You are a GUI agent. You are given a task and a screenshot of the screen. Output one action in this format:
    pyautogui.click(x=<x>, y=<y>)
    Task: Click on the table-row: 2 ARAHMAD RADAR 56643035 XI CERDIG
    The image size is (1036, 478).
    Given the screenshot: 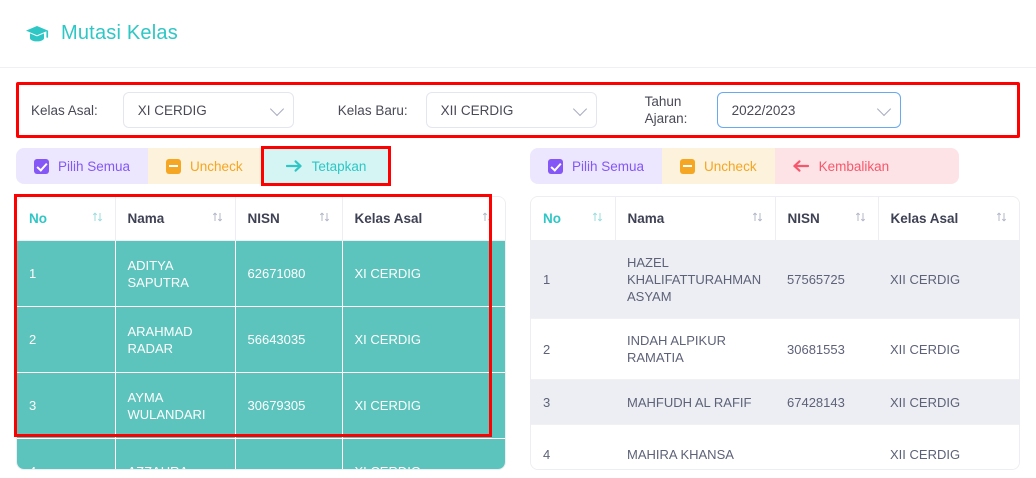 What is the action you would take?
    pyautogui.click(x=261, y=339)
    